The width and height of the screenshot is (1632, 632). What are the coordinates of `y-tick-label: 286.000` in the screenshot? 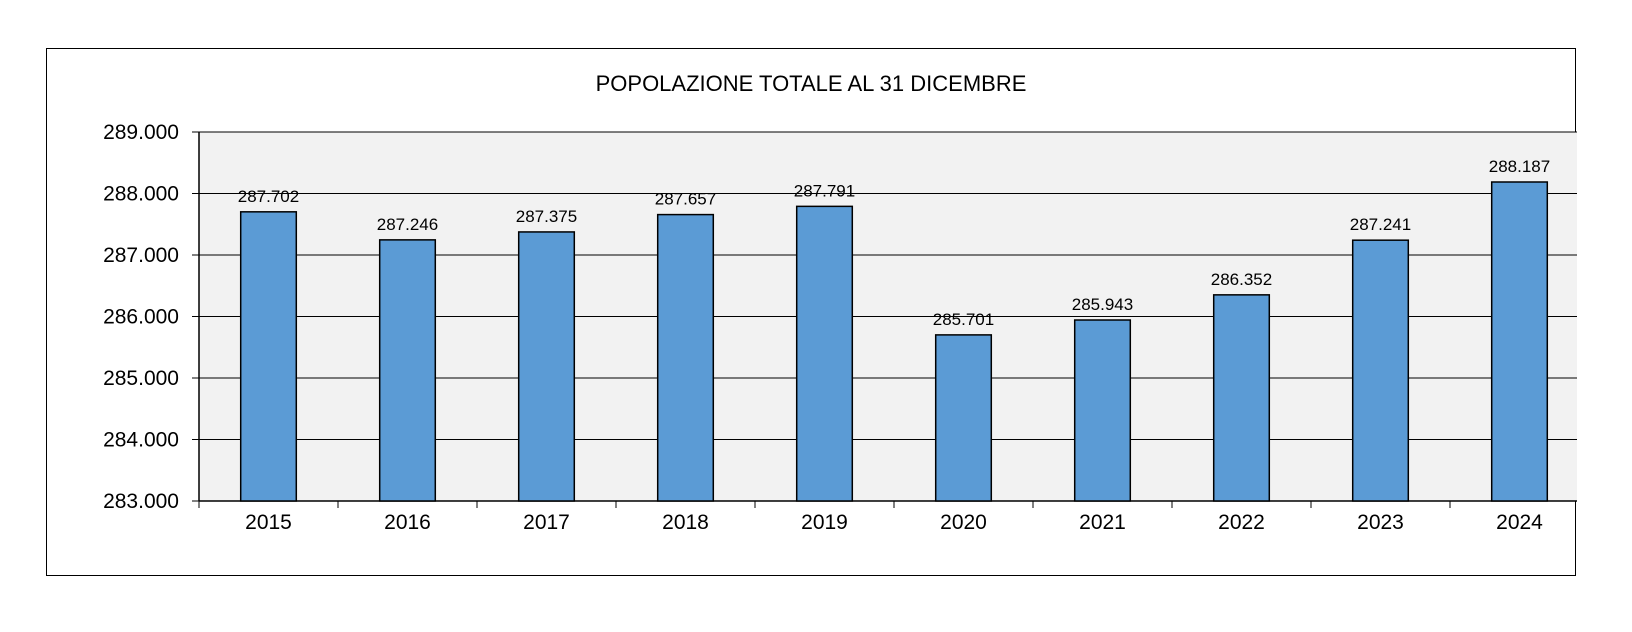 It's located at (141, 317).